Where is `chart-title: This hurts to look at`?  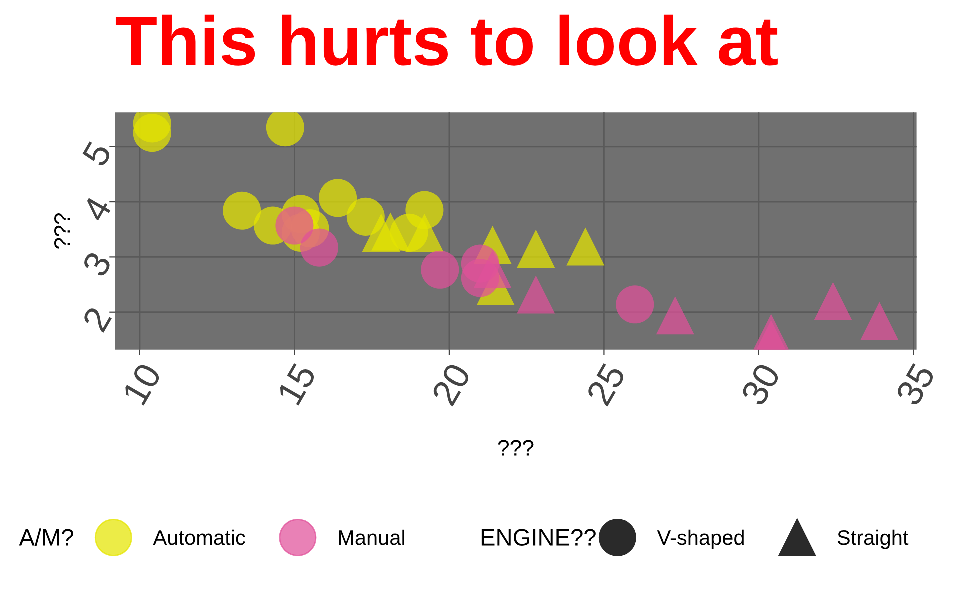
chart-title: This hurts to look at is located at coordinates (447, 40).